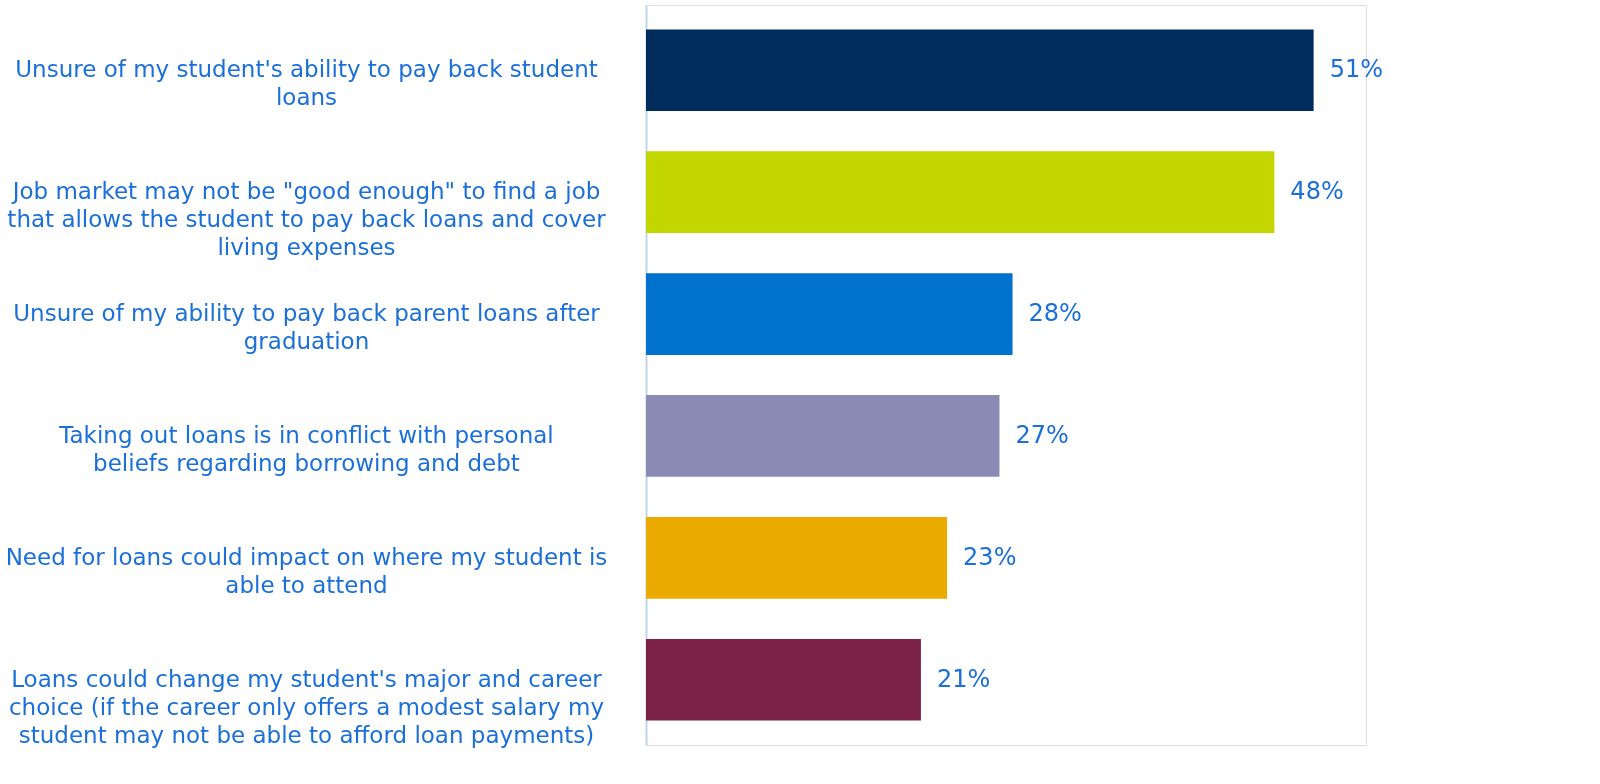 The image size is (1600, 784). What do you see at coordinates (1042, 434) in the screenshot?
I see `data-label: 27%` at bounding box center [1042, 434].